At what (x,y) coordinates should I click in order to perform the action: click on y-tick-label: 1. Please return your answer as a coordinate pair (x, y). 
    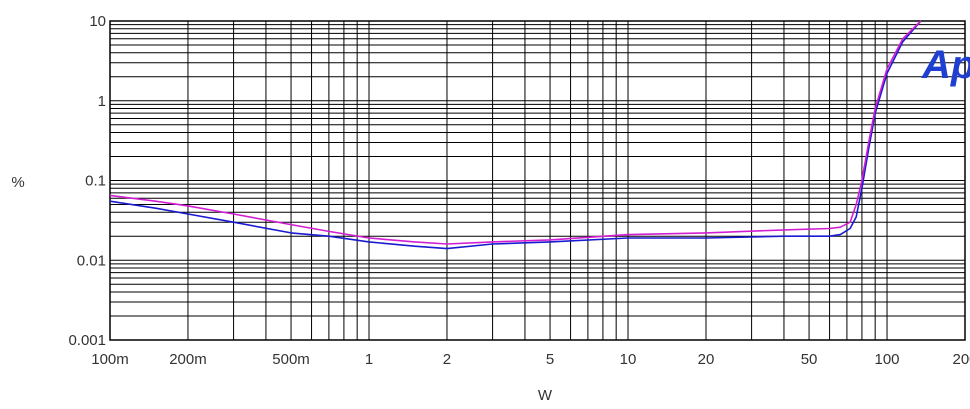
    Looking at the image, I should click on (102, 101).